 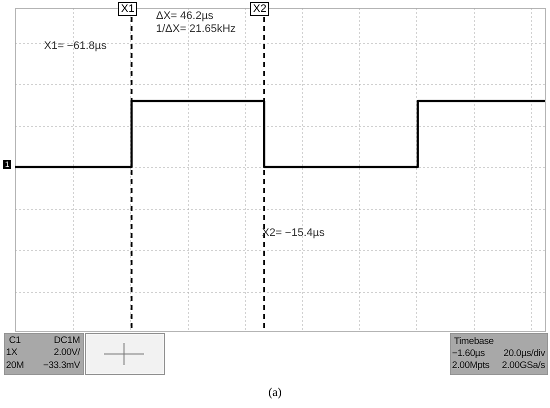 What do you see at coordinates (185, 16) in the screenshot?
I see `text: ΔX= 46.2µs` at bounding box center [185, 16].